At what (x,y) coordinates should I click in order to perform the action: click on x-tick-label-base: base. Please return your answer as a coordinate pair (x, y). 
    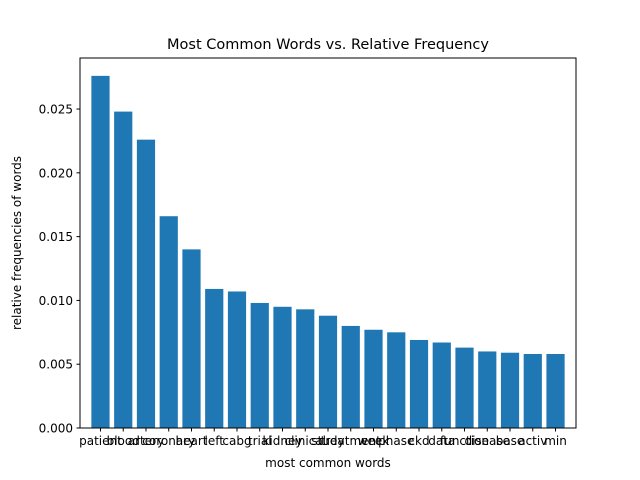
    Looking at the image, I should click on (510, 441).